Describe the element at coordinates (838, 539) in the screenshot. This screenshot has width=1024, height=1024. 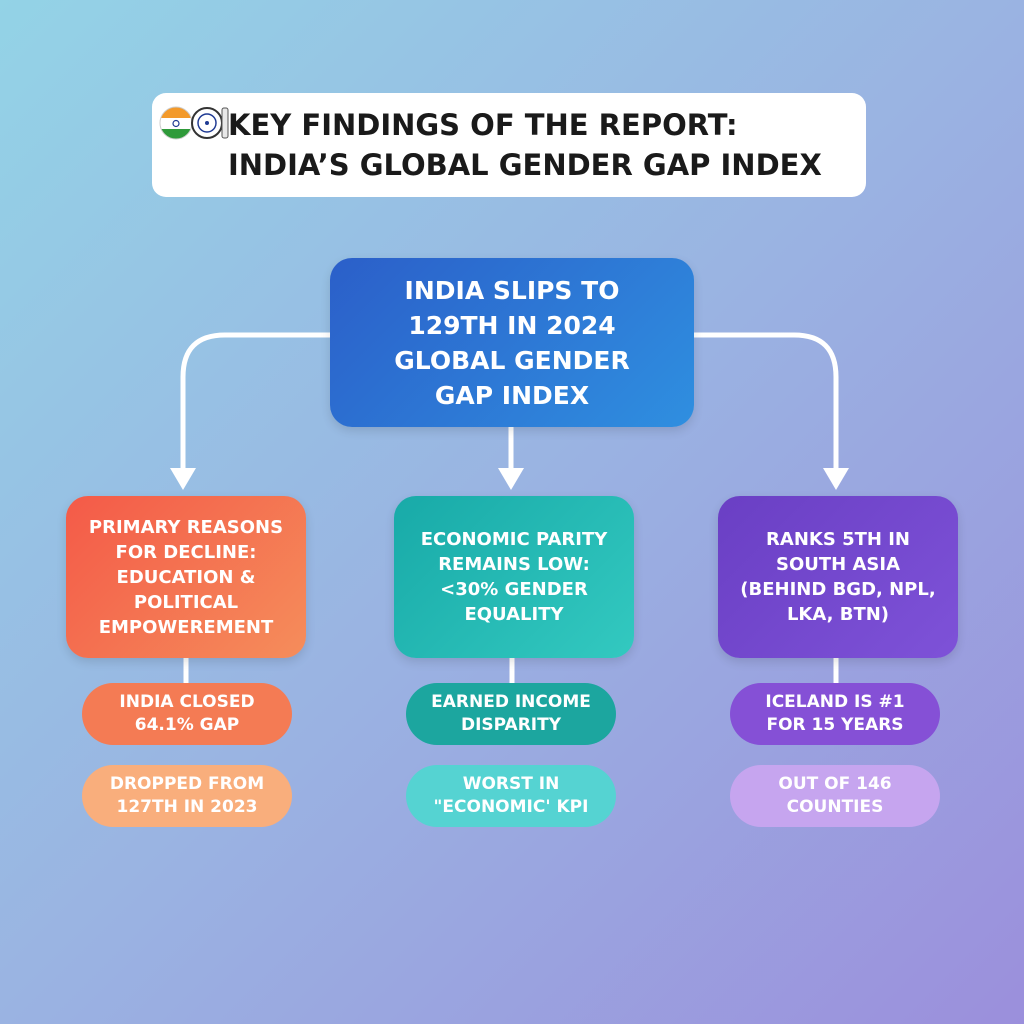
I see `text-line: RANKS 5TH IN` at that location.